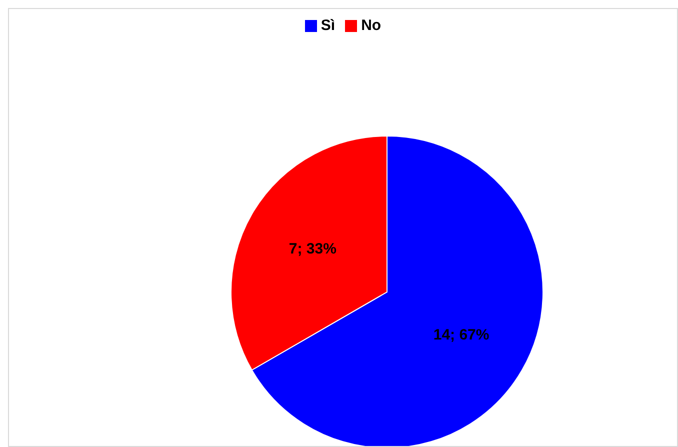 This screenshot has width=678, height=447. Describe the element at coordinates (328, 25) in the screenshot. I see `legend-label: Sì` at that location.